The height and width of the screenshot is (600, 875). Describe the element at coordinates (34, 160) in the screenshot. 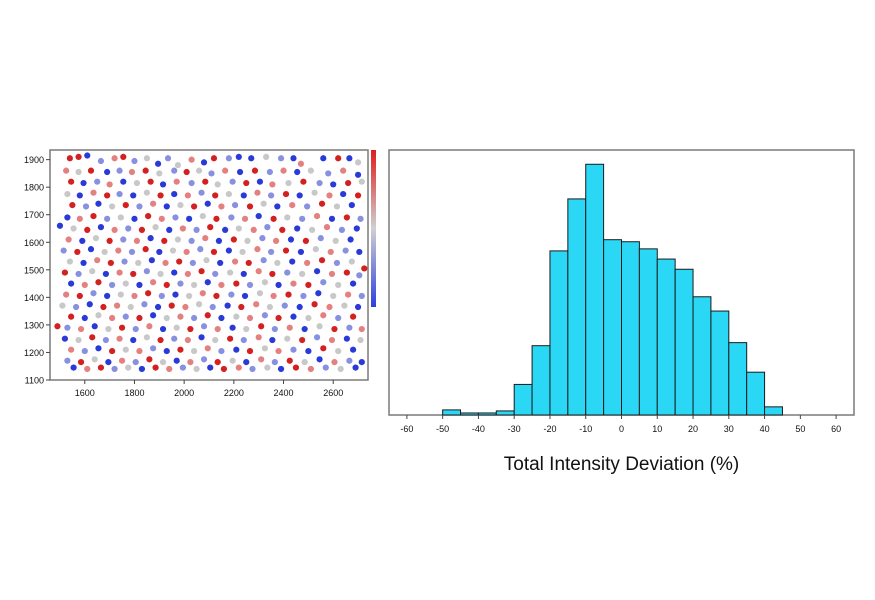

I see `y-tick-label: 1900` at that location.